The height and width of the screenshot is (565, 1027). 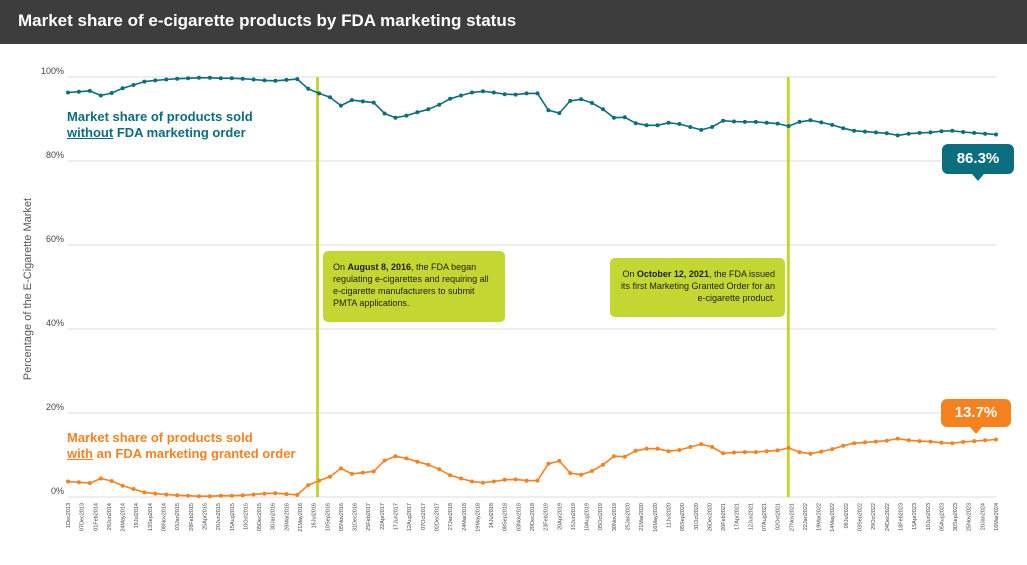 What do you see at coordinates (656, 517) in the screenshot?
I see `x-tick-label: 16May2020` at bounding box center [656, 517].